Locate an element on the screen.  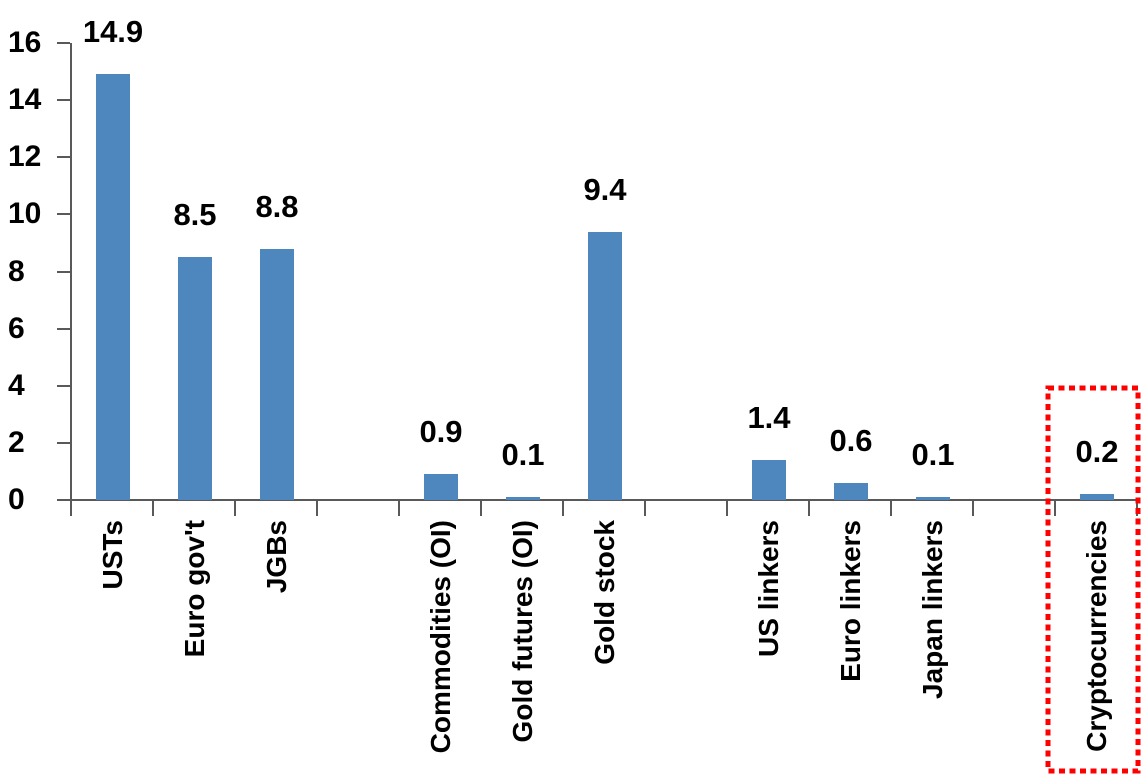
bar-value-label: 1.4 is located at coordinates (769, 417).